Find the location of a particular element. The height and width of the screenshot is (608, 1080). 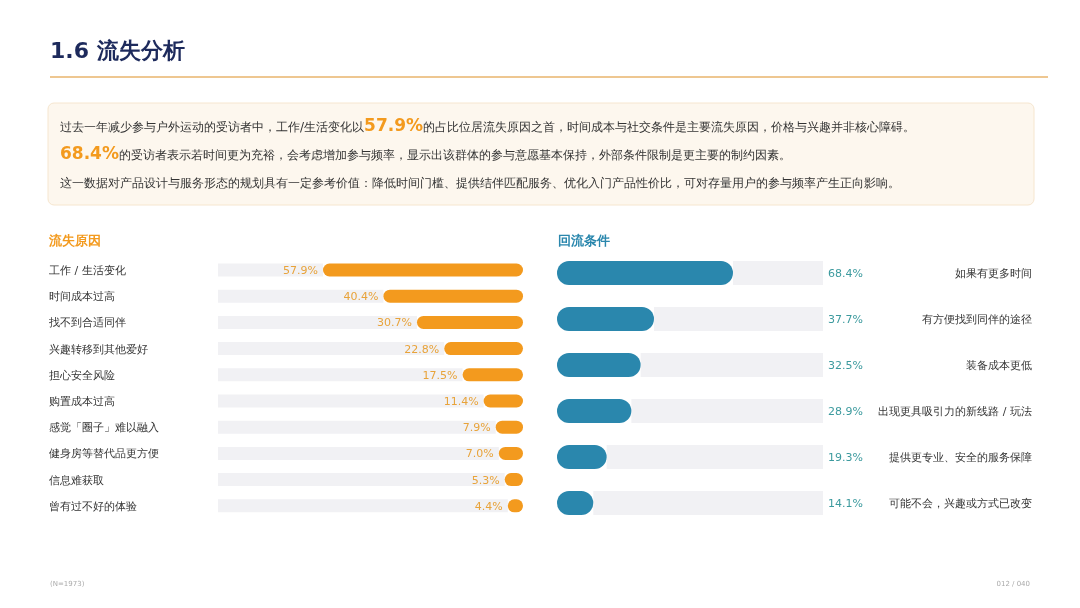

data-label: 68.4% is located at coordinates (845, 273).